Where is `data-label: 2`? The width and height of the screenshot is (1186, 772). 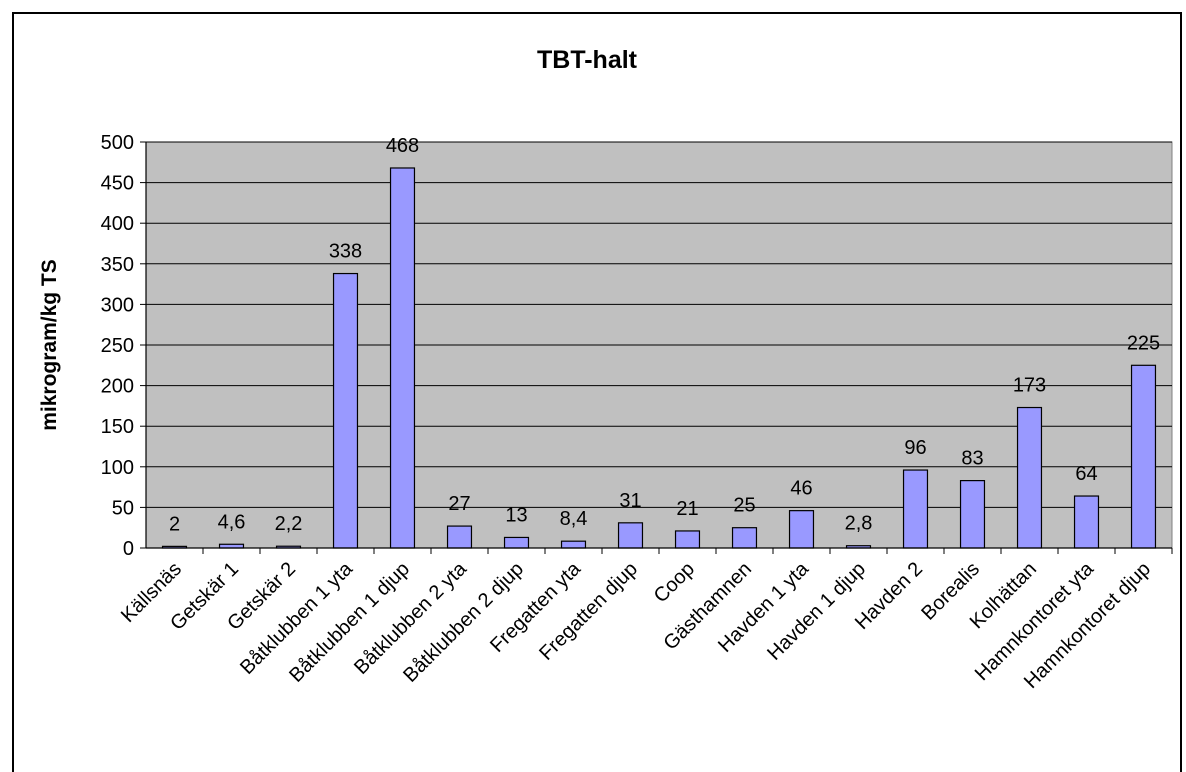
data-label: 2 is located at coordinates (174, 524).